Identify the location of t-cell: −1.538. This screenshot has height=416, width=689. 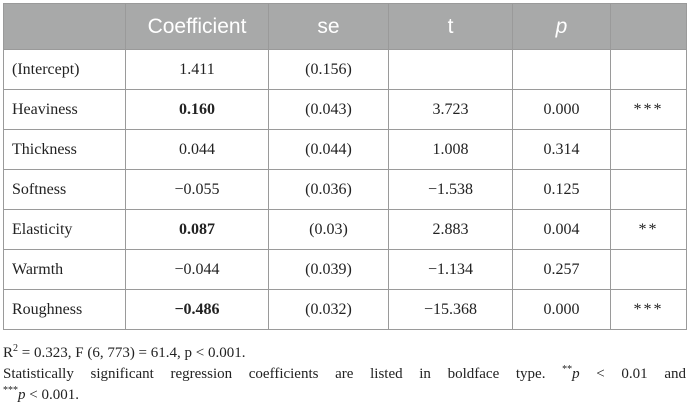
(450, 189).